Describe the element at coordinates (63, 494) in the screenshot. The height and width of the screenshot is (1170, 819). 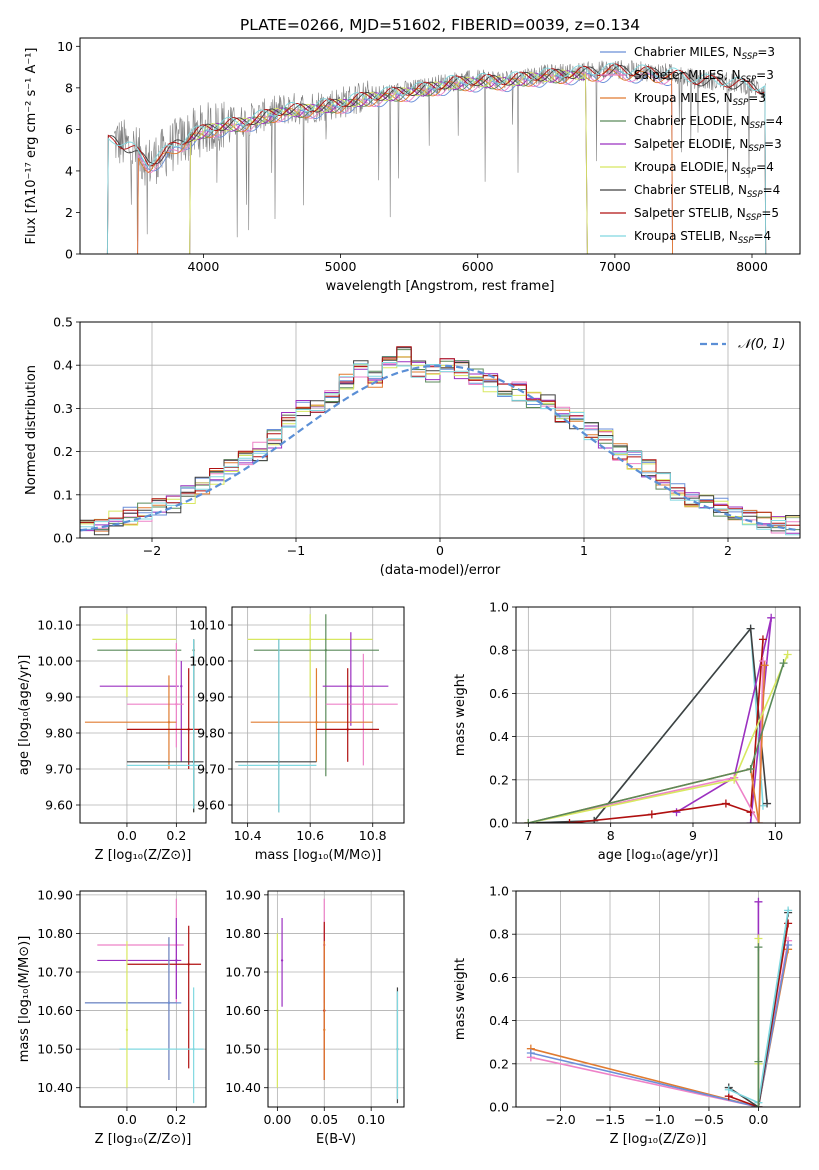
I see `y-tick-label: 0.1` at that location.